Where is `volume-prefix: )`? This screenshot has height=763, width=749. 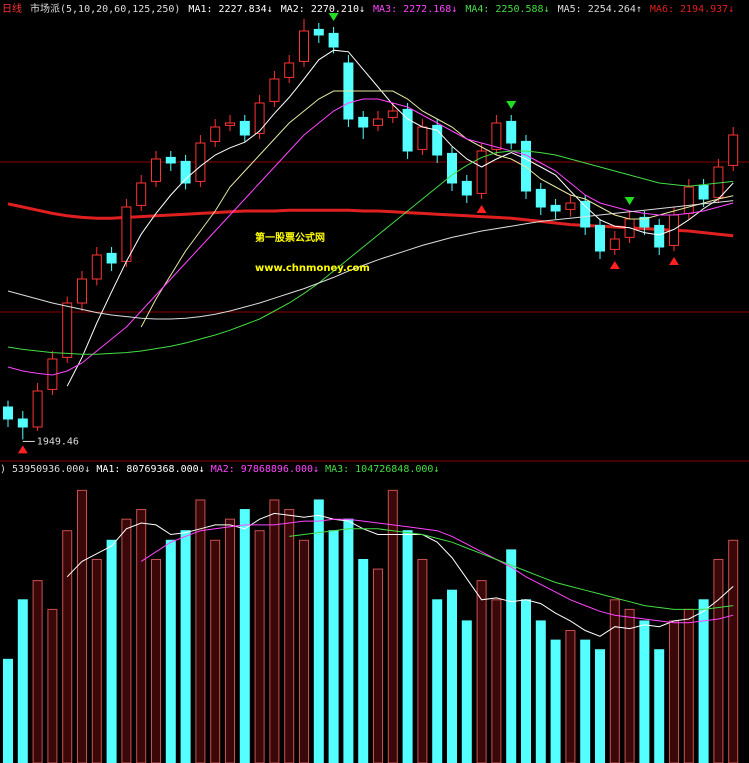
volume-prefix: ) is located at coordinates (3, 469).